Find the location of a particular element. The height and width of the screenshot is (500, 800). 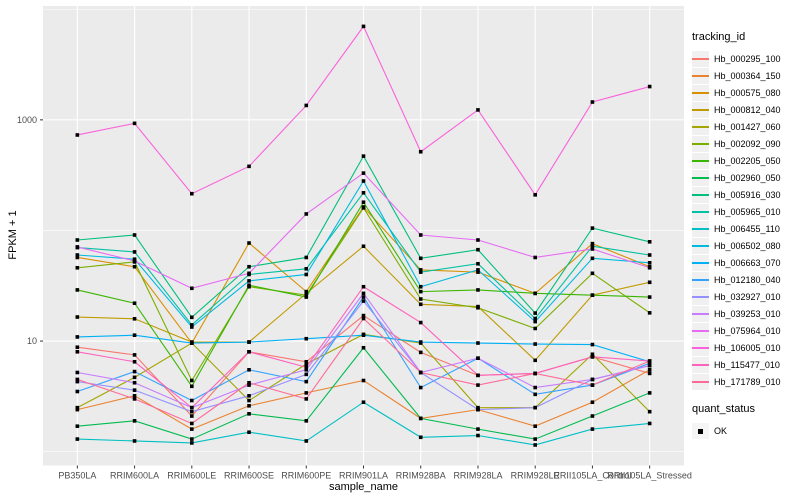

x-tick-label: RRIM600SE is located at coordinates (249, 476).